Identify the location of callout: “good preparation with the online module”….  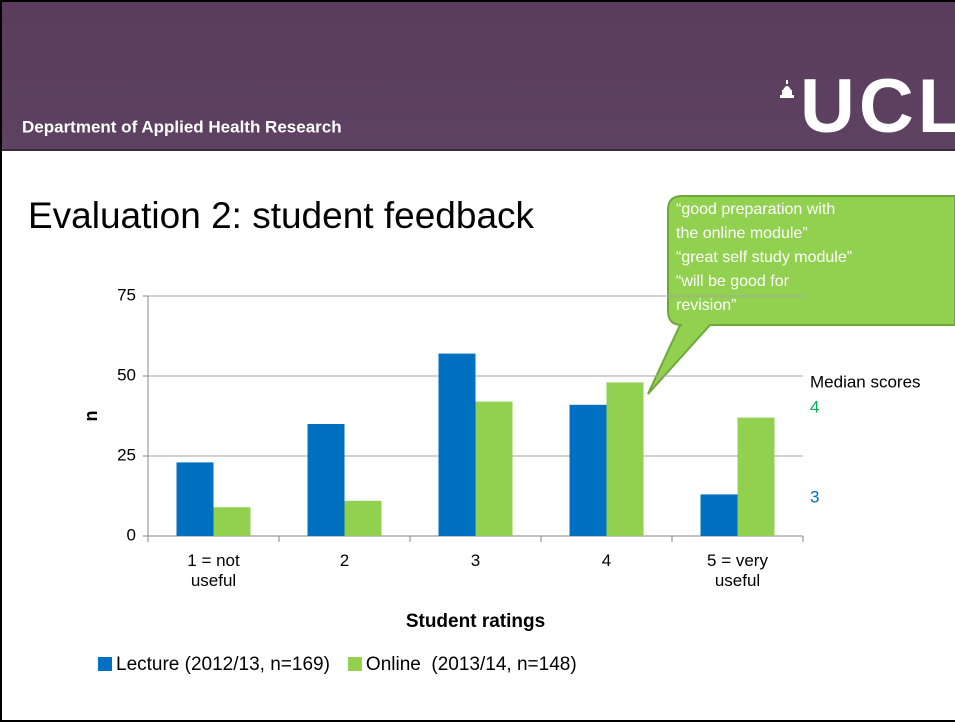
(801, 295).